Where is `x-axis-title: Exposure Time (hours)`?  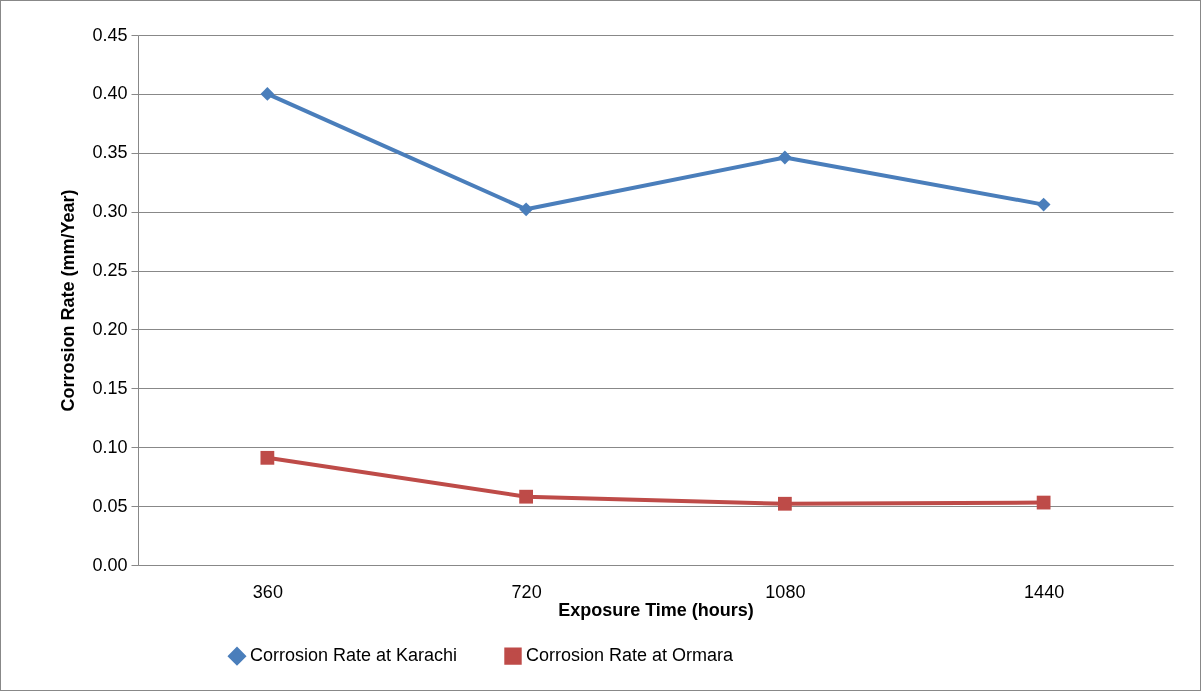
x-axis-title: Exposure Time (hours) is located at coordinates (656, 609).